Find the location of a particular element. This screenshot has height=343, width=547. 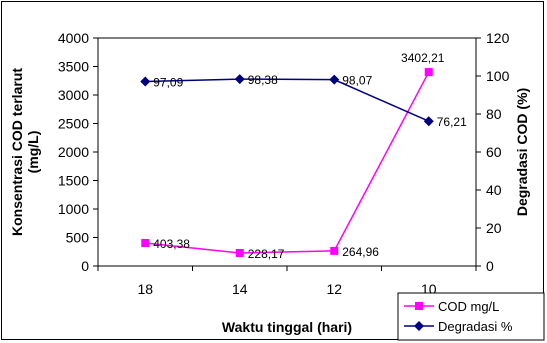

x-tick-label: 12 is located at coordinates (334, 289).